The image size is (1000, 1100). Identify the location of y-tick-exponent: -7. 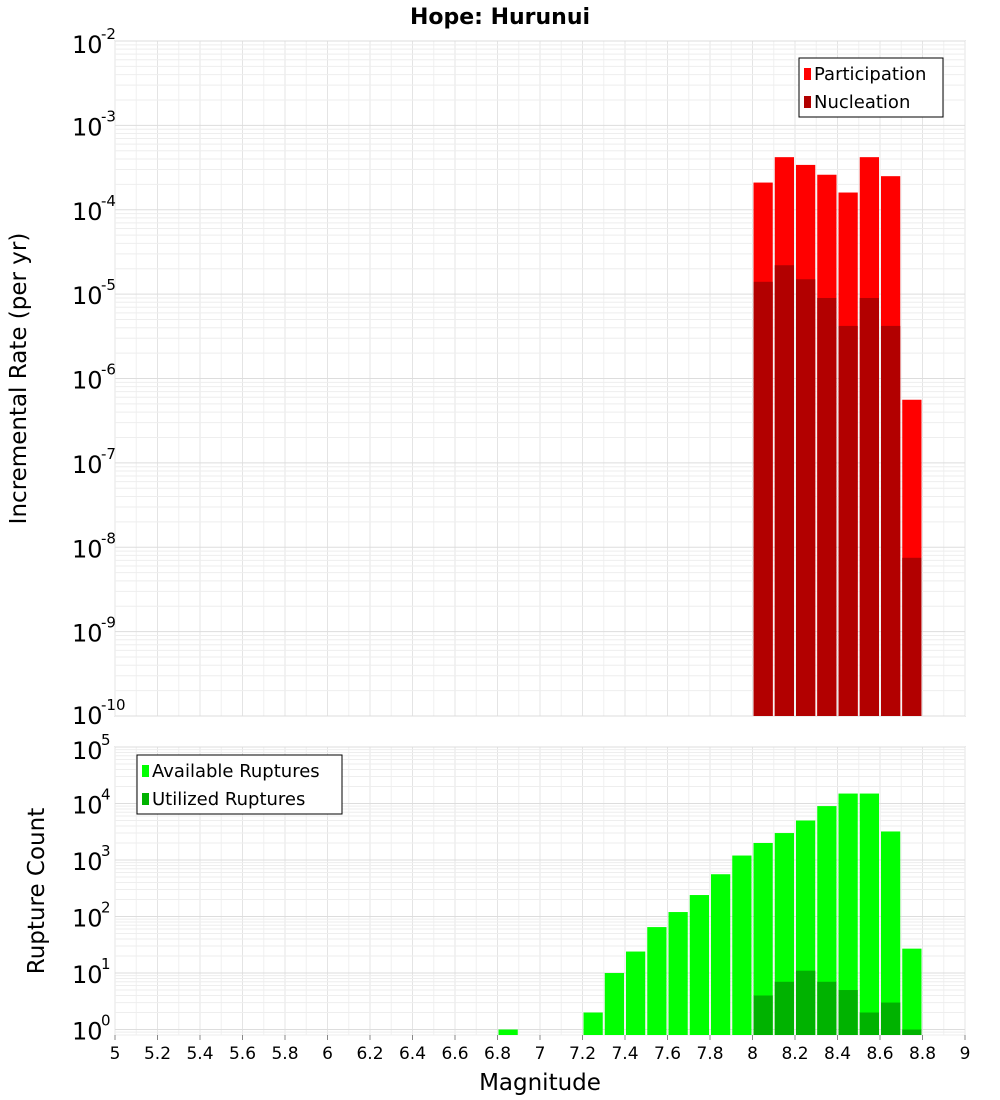
(108, 454).